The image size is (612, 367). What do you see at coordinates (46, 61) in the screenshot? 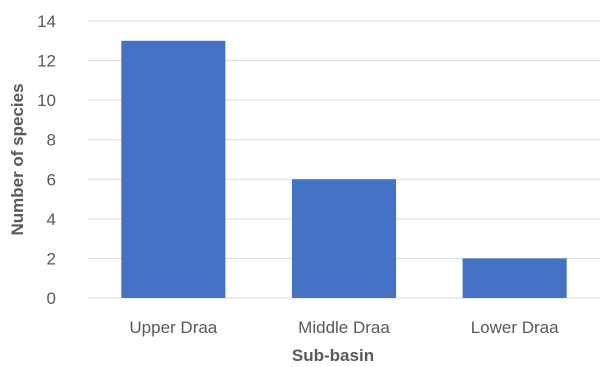
I see `y-tick-label-12: 12` at bounding box center [46, 61].